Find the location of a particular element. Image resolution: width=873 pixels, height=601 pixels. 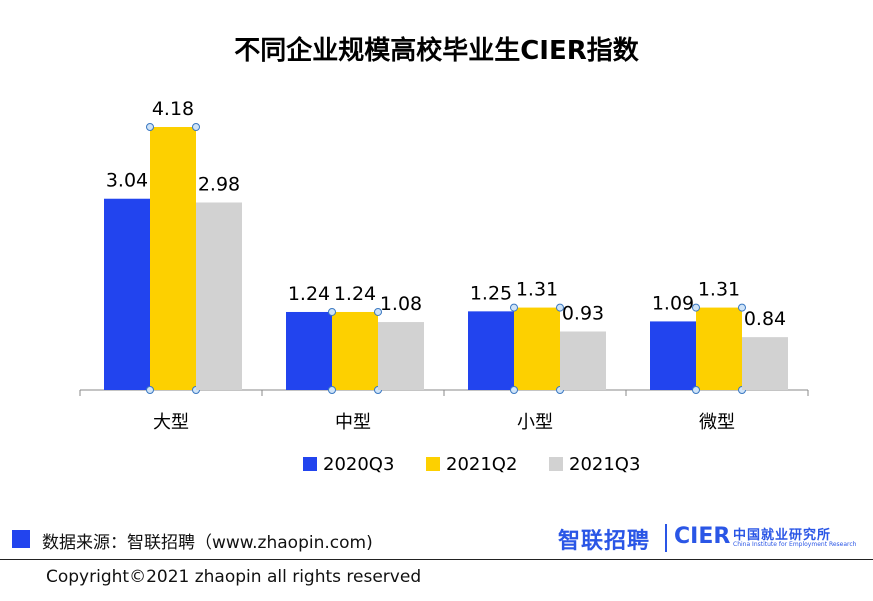

category-label: 中型 is located at coordinates (353, 422).